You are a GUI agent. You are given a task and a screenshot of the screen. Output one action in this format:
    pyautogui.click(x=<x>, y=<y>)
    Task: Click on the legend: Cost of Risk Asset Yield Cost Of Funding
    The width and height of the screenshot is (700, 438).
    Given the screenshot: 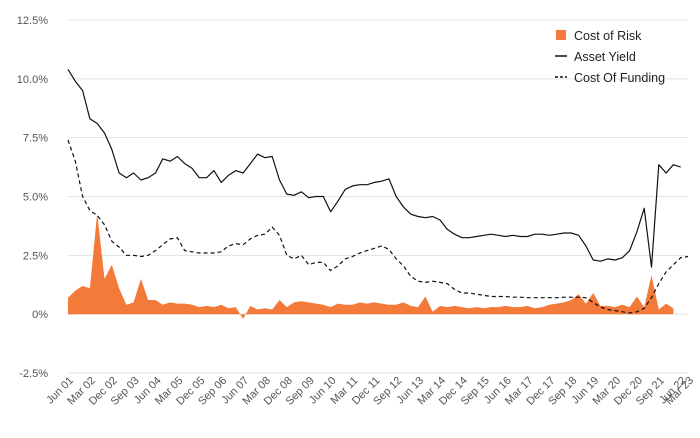 What is the action you would take?
    pyautogui.click(x=610, y=57)
    